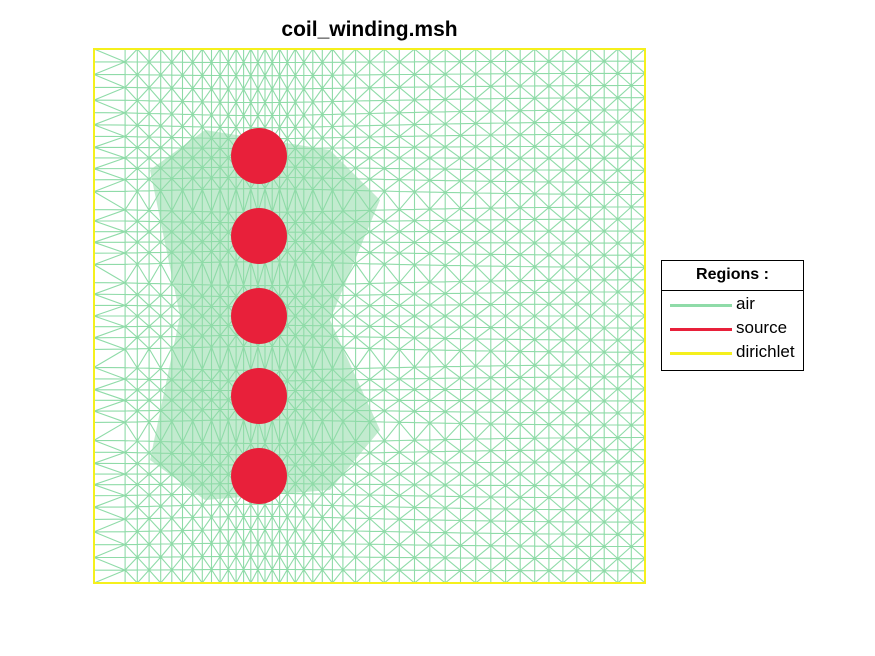 This screenshot has height=656, width=875. I want to click on legend-label-dirichlet: dirichlet, so click(765, 351).